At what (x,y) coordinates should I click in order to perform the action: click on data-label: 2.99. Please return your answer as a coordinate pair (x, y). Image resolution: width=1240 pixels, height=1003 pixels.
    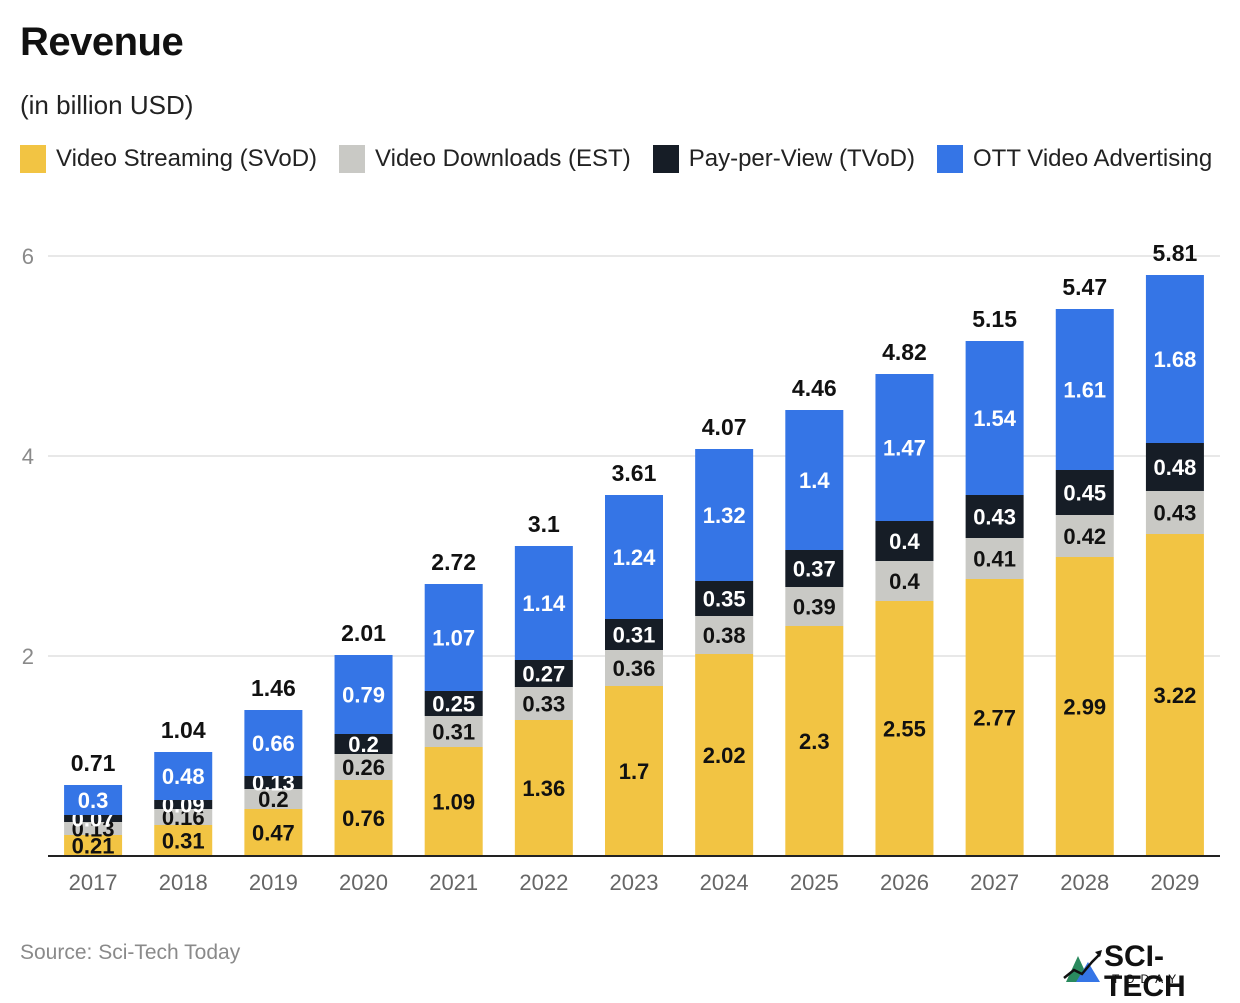
    Looking at the image, I should click on (1084, 707).